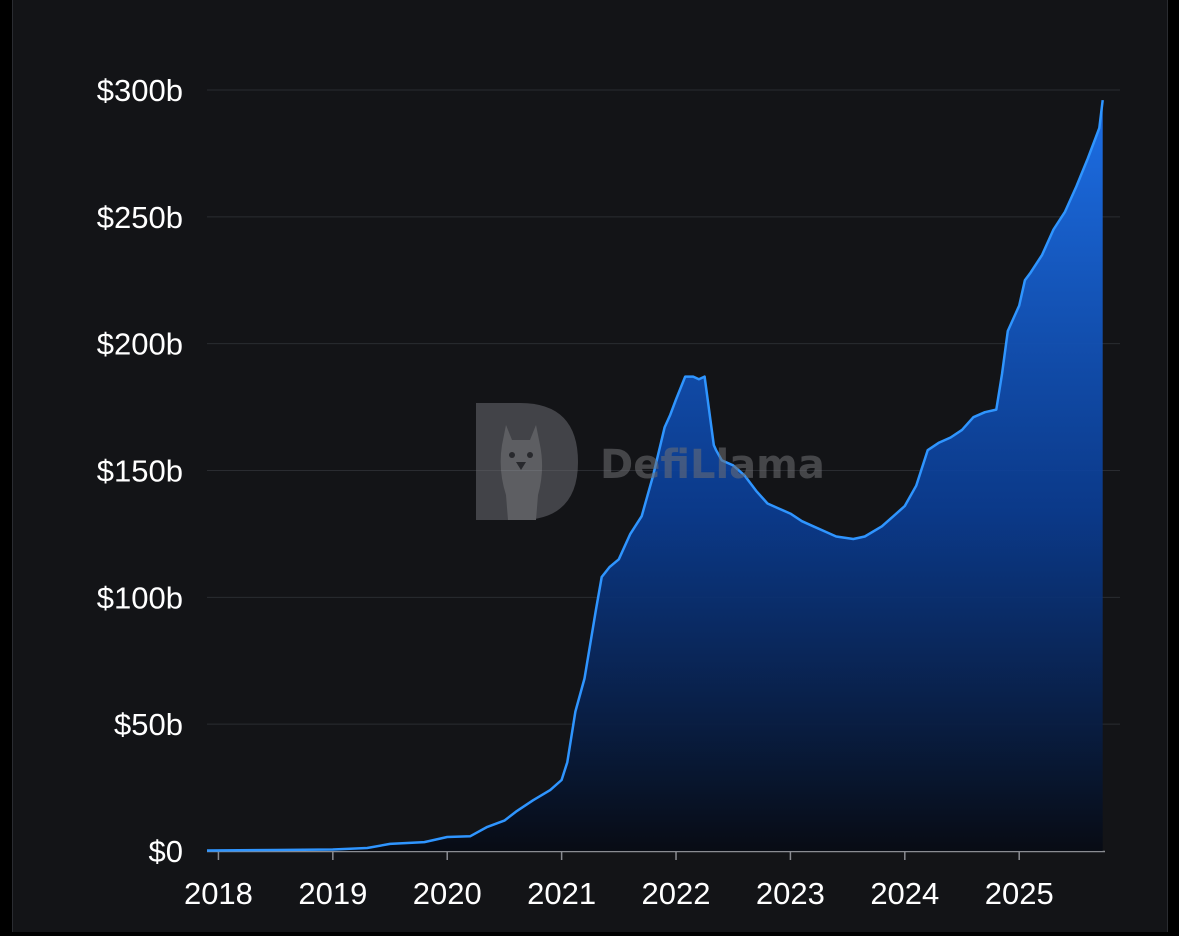  Describe the element at coordinates (140, 217) in the screenshot. I see `y-tick-label: $250b` at that location.